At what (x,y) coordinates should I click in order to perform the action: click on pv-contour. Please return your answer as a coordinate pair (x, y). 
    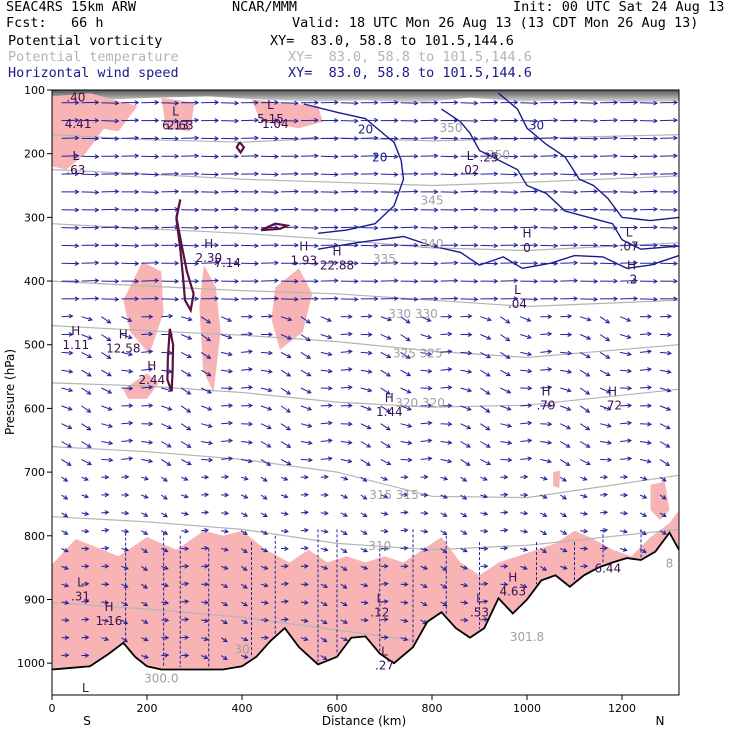
    Looking at the image, I should click on (170, 360).